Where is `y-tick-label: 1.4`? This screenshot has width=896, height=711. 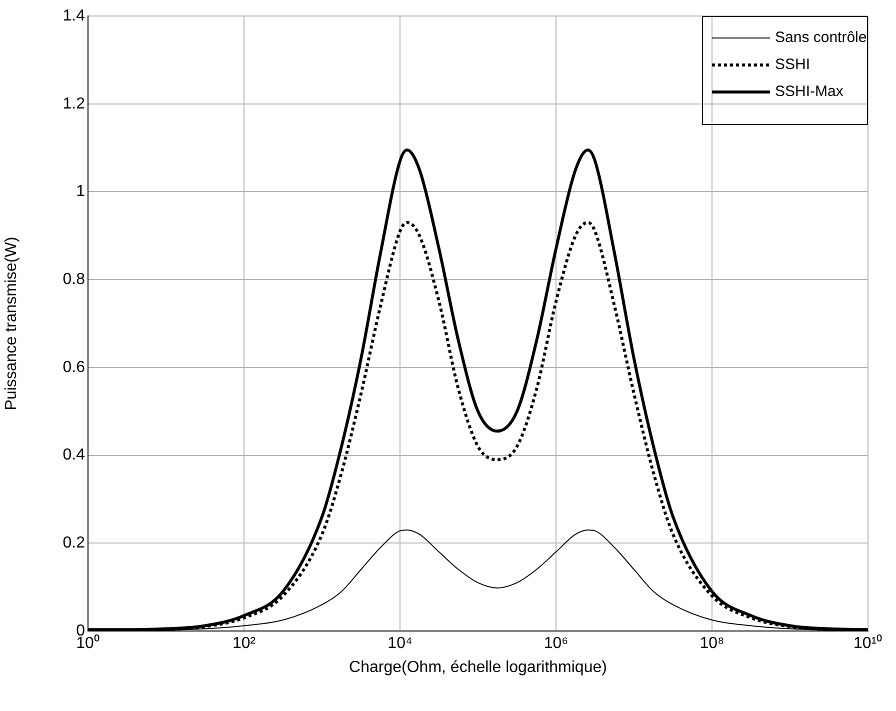
y-tick-label: 1.4 is located at coordinates (74, 15).